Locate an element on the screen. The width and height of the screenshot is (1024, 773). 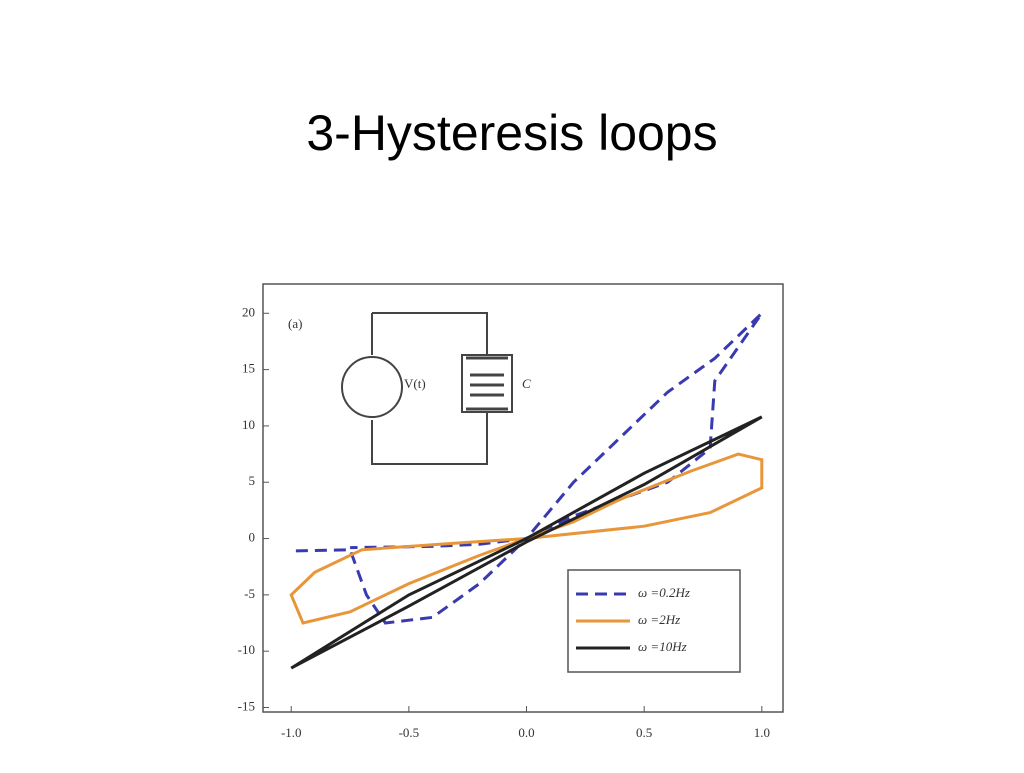
y-tick-label: 20 is located at coordinates (248, 311).